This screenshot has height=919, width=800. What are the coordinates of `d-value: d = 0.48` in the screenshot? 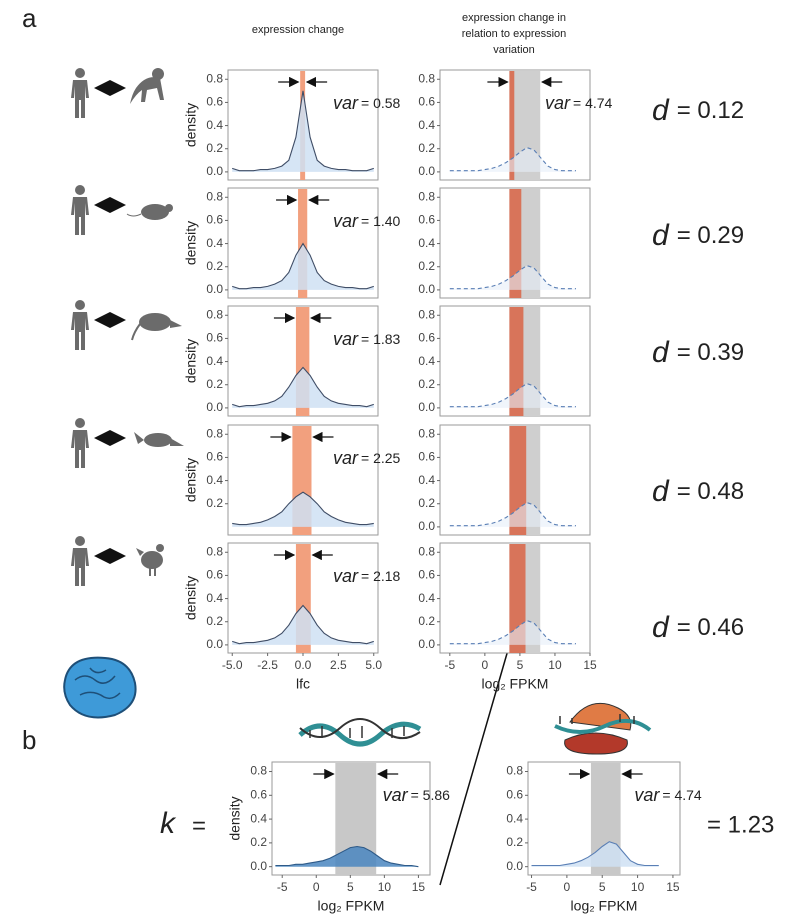 It's located at (698, 491).